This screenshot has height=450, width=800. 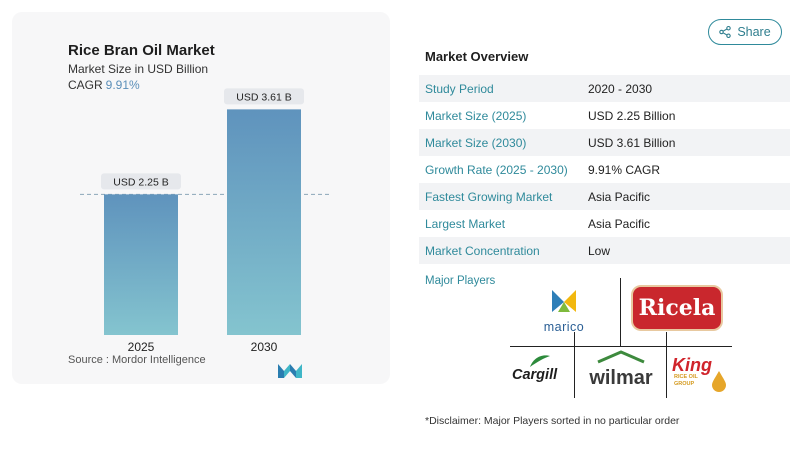 What do you see at coordinates (290, 371) in the screenshot?
I see `mordor-logo-icon` at bounding box center [290, 371].